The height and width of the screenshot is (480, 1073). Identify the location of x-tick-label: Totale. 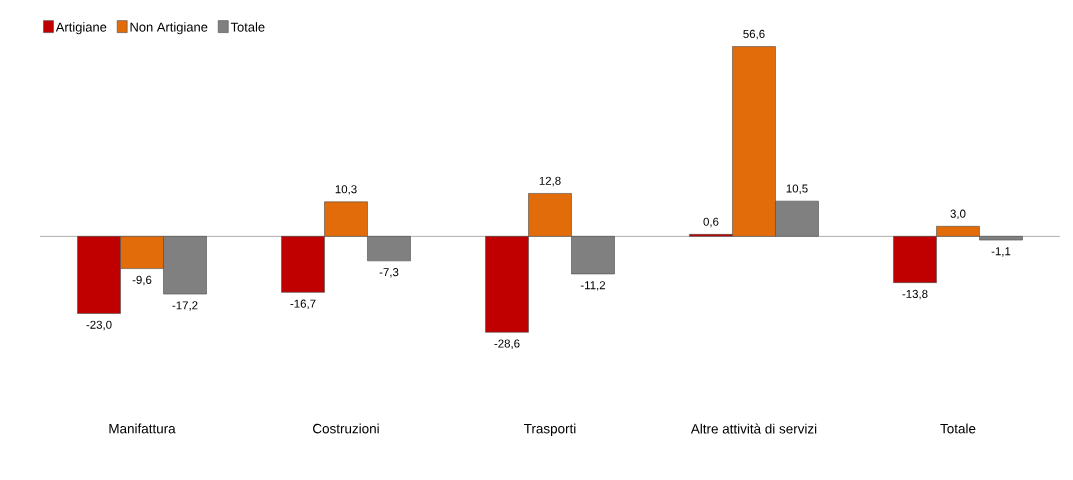
(958, 428).